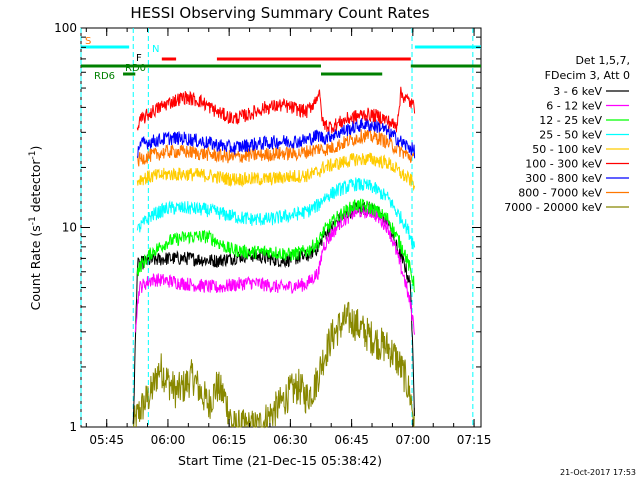 The height and width of the screenshot is (480, 640). What do you see at coordinates (553, 207) in the screenshot?
I see `legend-entry-label: 7000 - 20000 keV` at bounding box center [553, 207].